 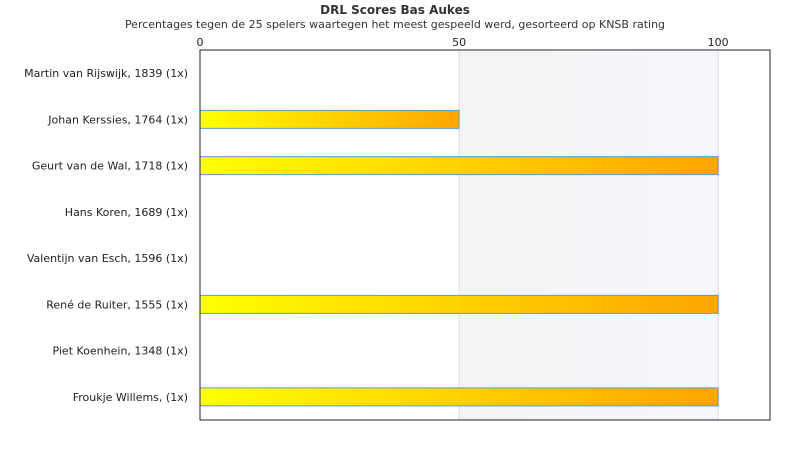 I want to click on x-tick-label: 50, so click(x=459, y=42).